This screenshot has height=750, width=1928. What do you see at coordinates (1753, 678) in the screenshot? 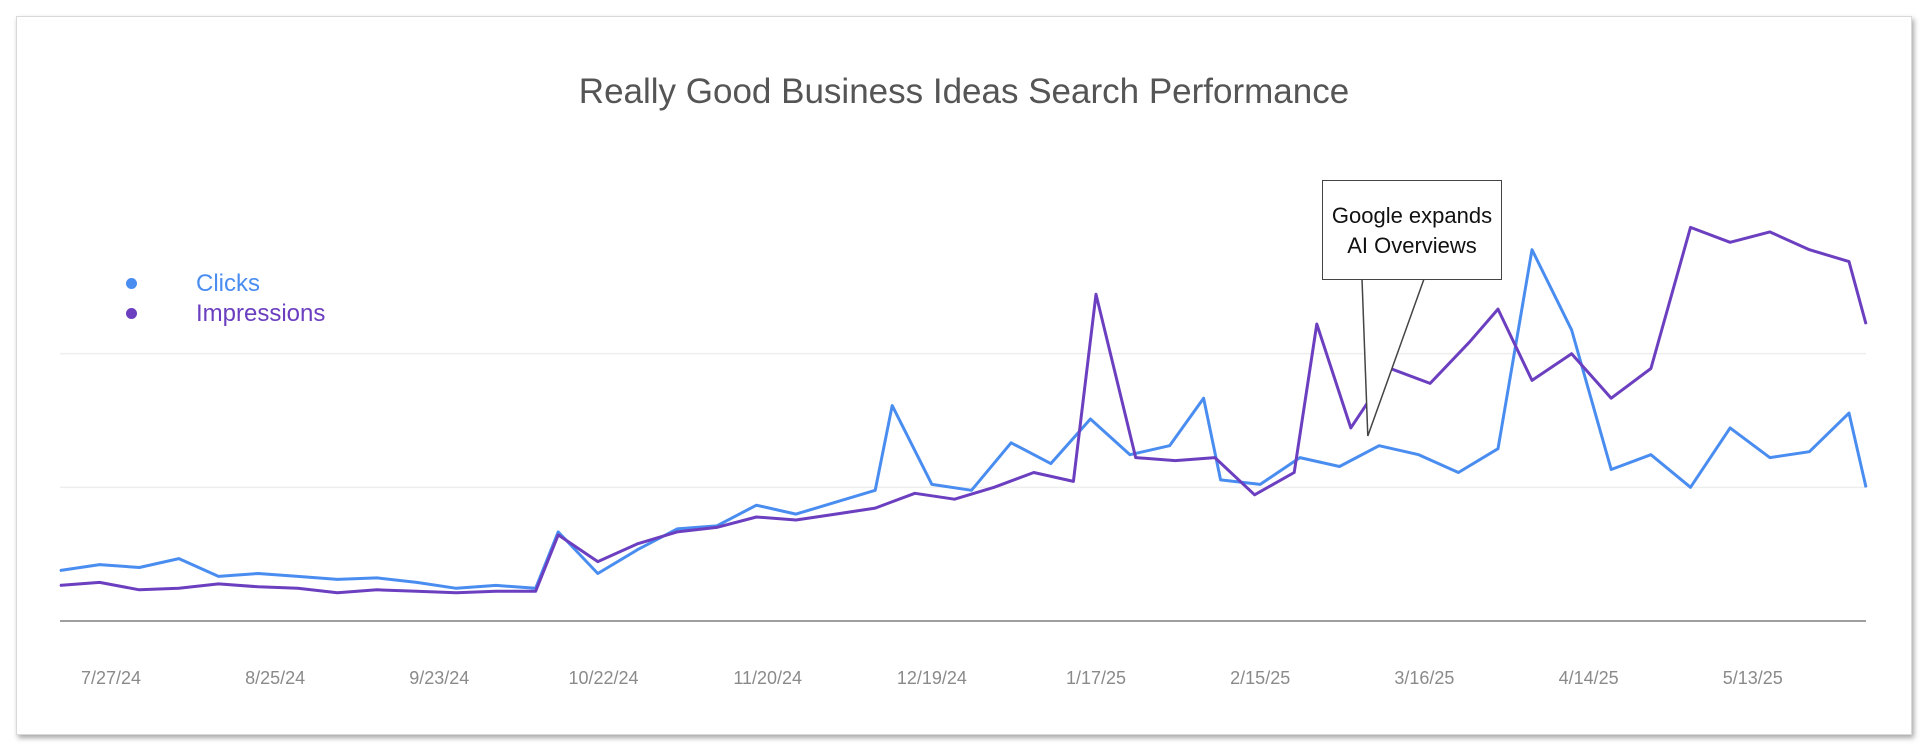
I see `x-tick-label: 5/13/25` at bounding box center [1753, 678].